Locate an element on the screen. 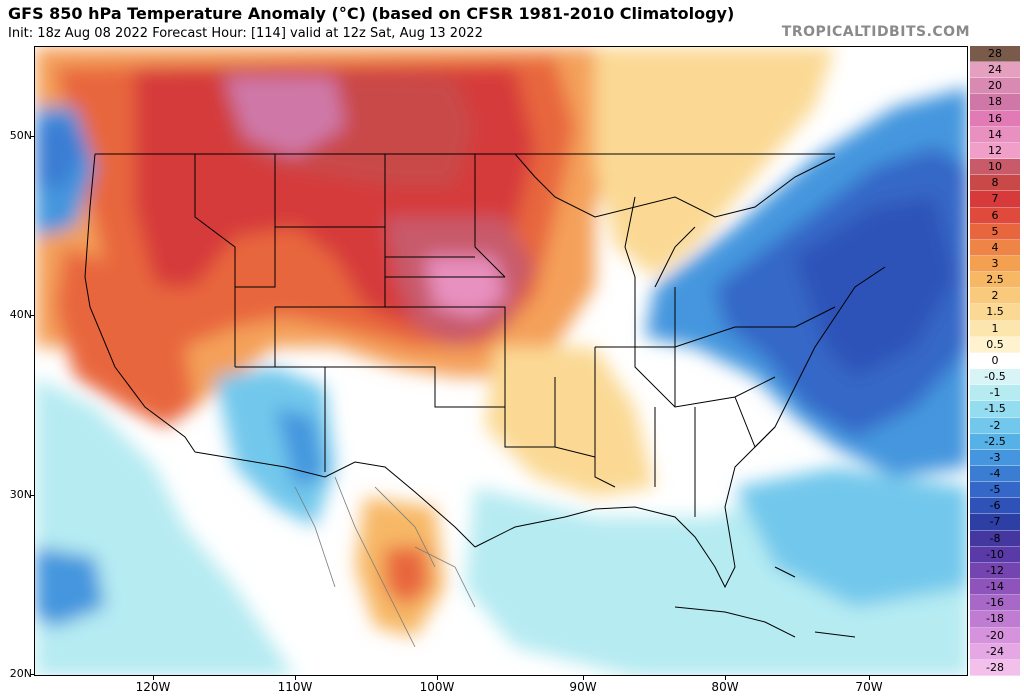  legend-swatch: 18 is located at coordinates (995, 102).